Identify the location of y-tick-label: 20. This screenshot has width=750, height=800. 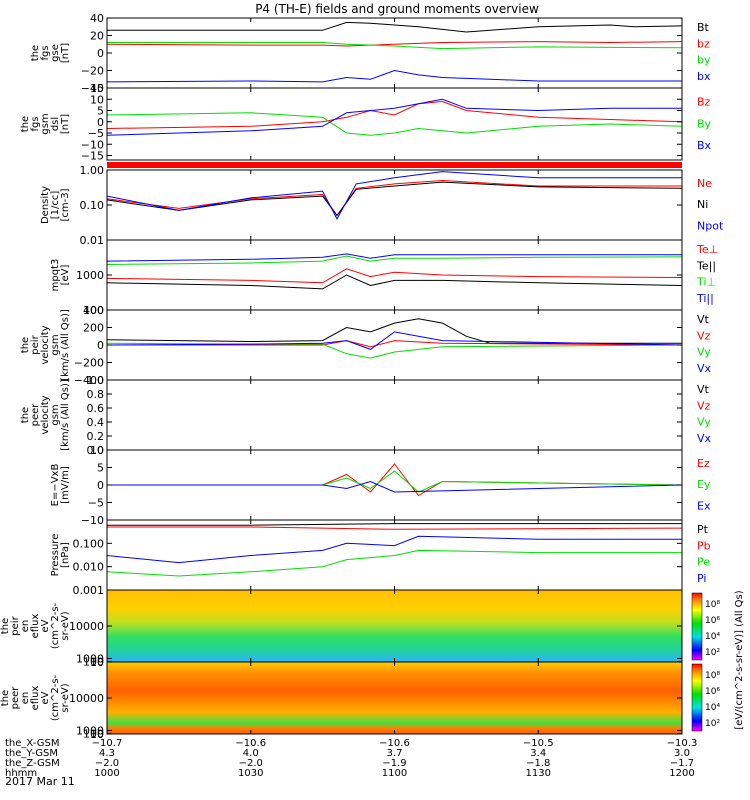
(97, 36).